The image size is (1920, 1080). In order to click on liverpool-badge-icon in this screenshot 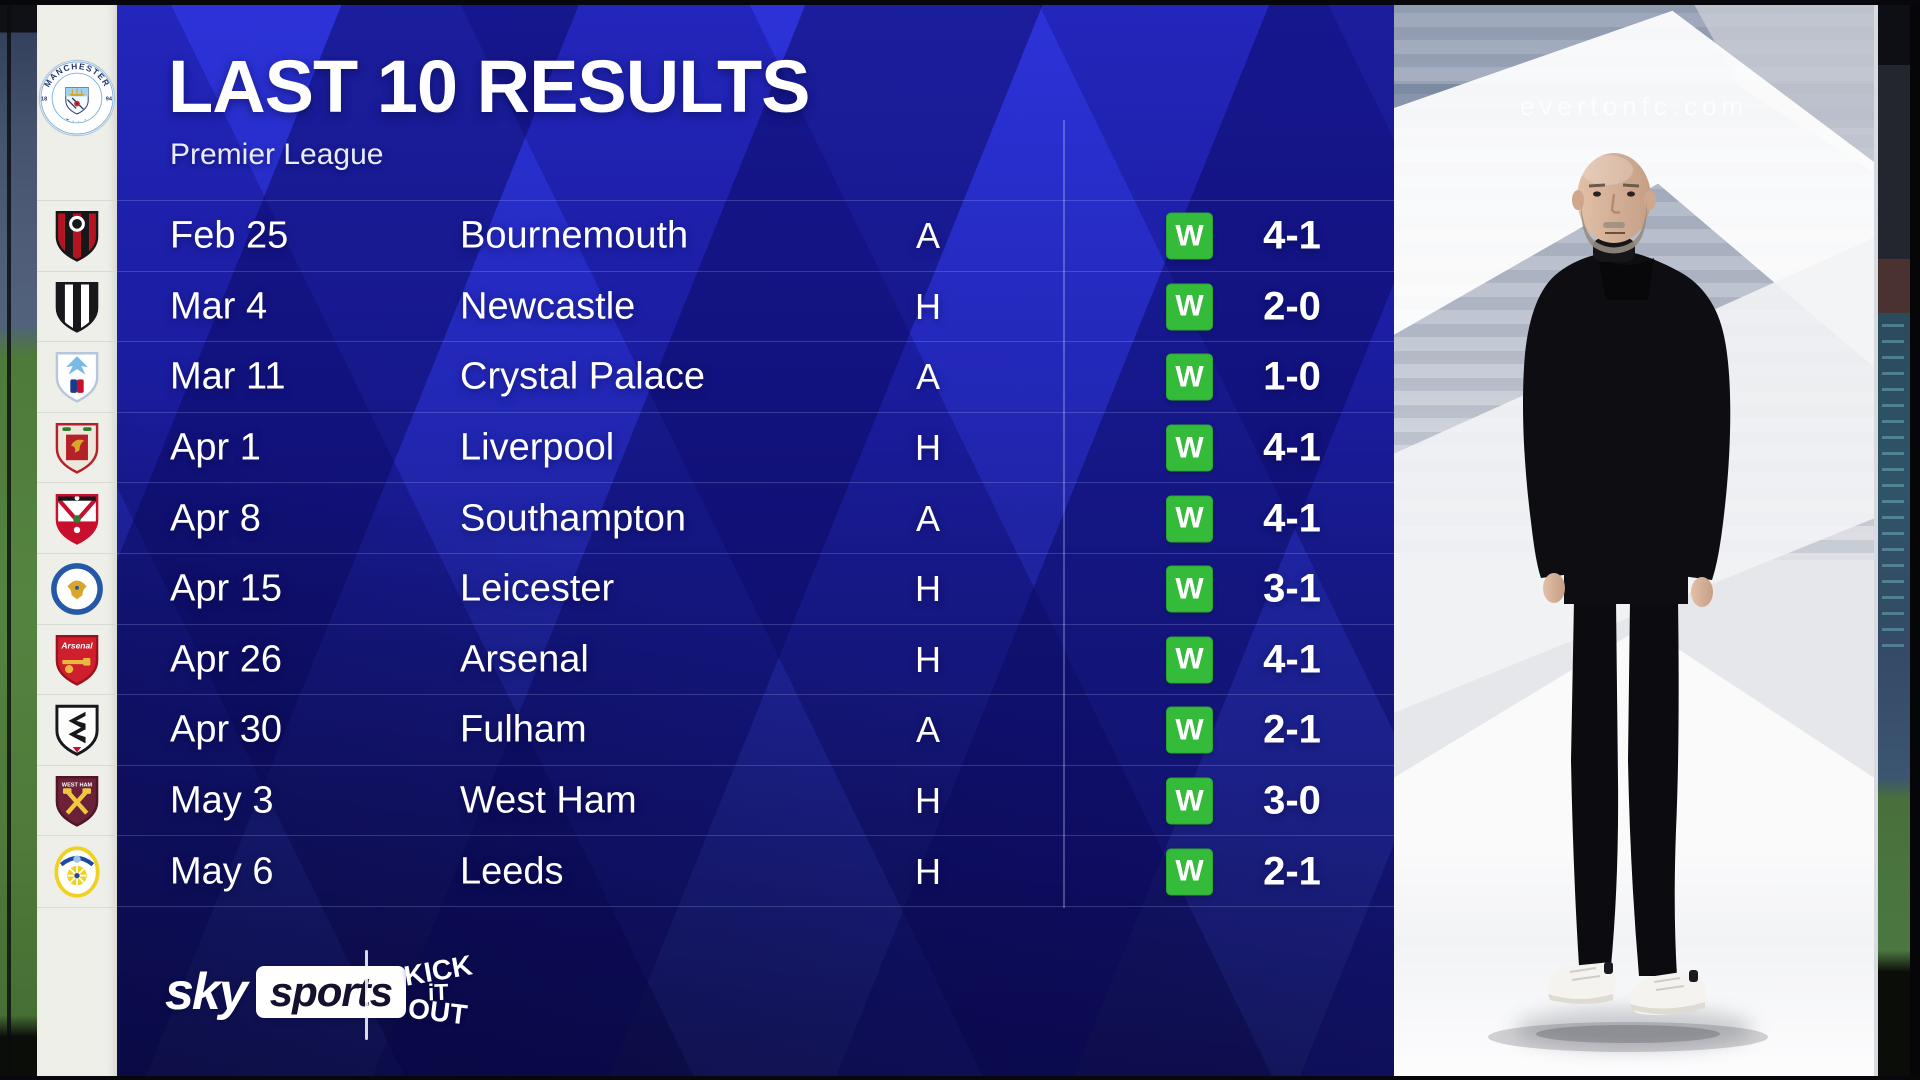, I will do `click(77, 447)`.